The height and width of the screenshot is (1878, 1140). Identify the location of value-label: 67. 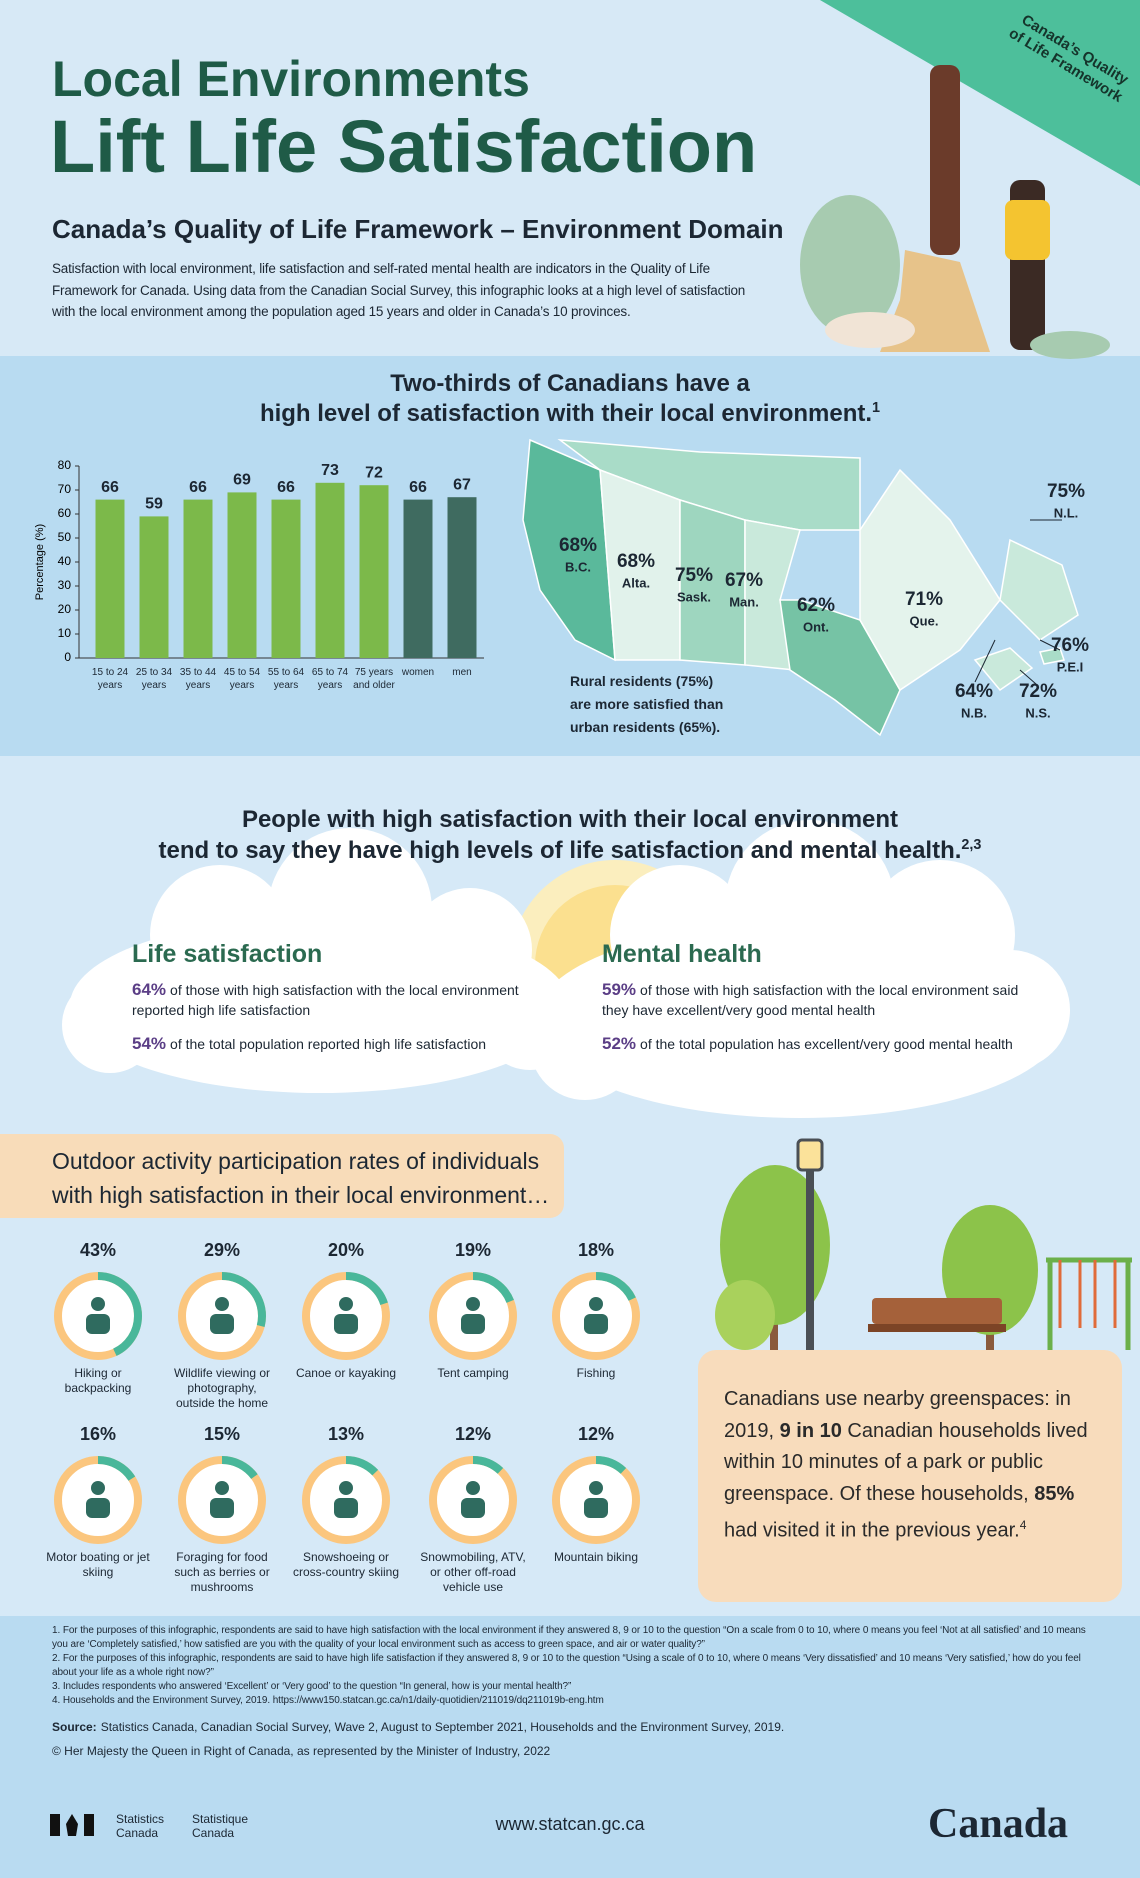
(462, 484).